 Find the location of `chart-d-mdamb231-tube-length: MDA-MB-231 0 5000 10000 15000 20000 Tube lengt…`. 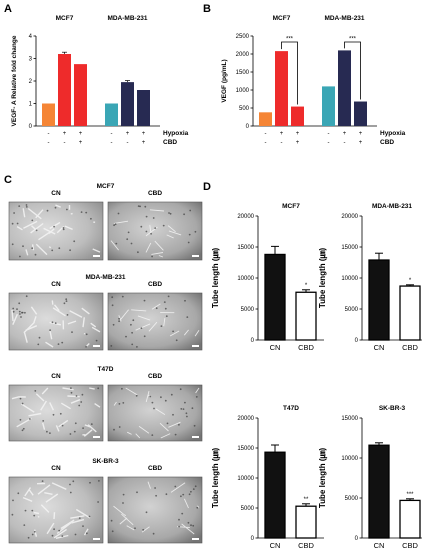

chart-d-mdamb231-tube-length: MDA-MB-231 0 5000 10000 15000 20000 Tube lengt… is located at coordinates (370, 277).